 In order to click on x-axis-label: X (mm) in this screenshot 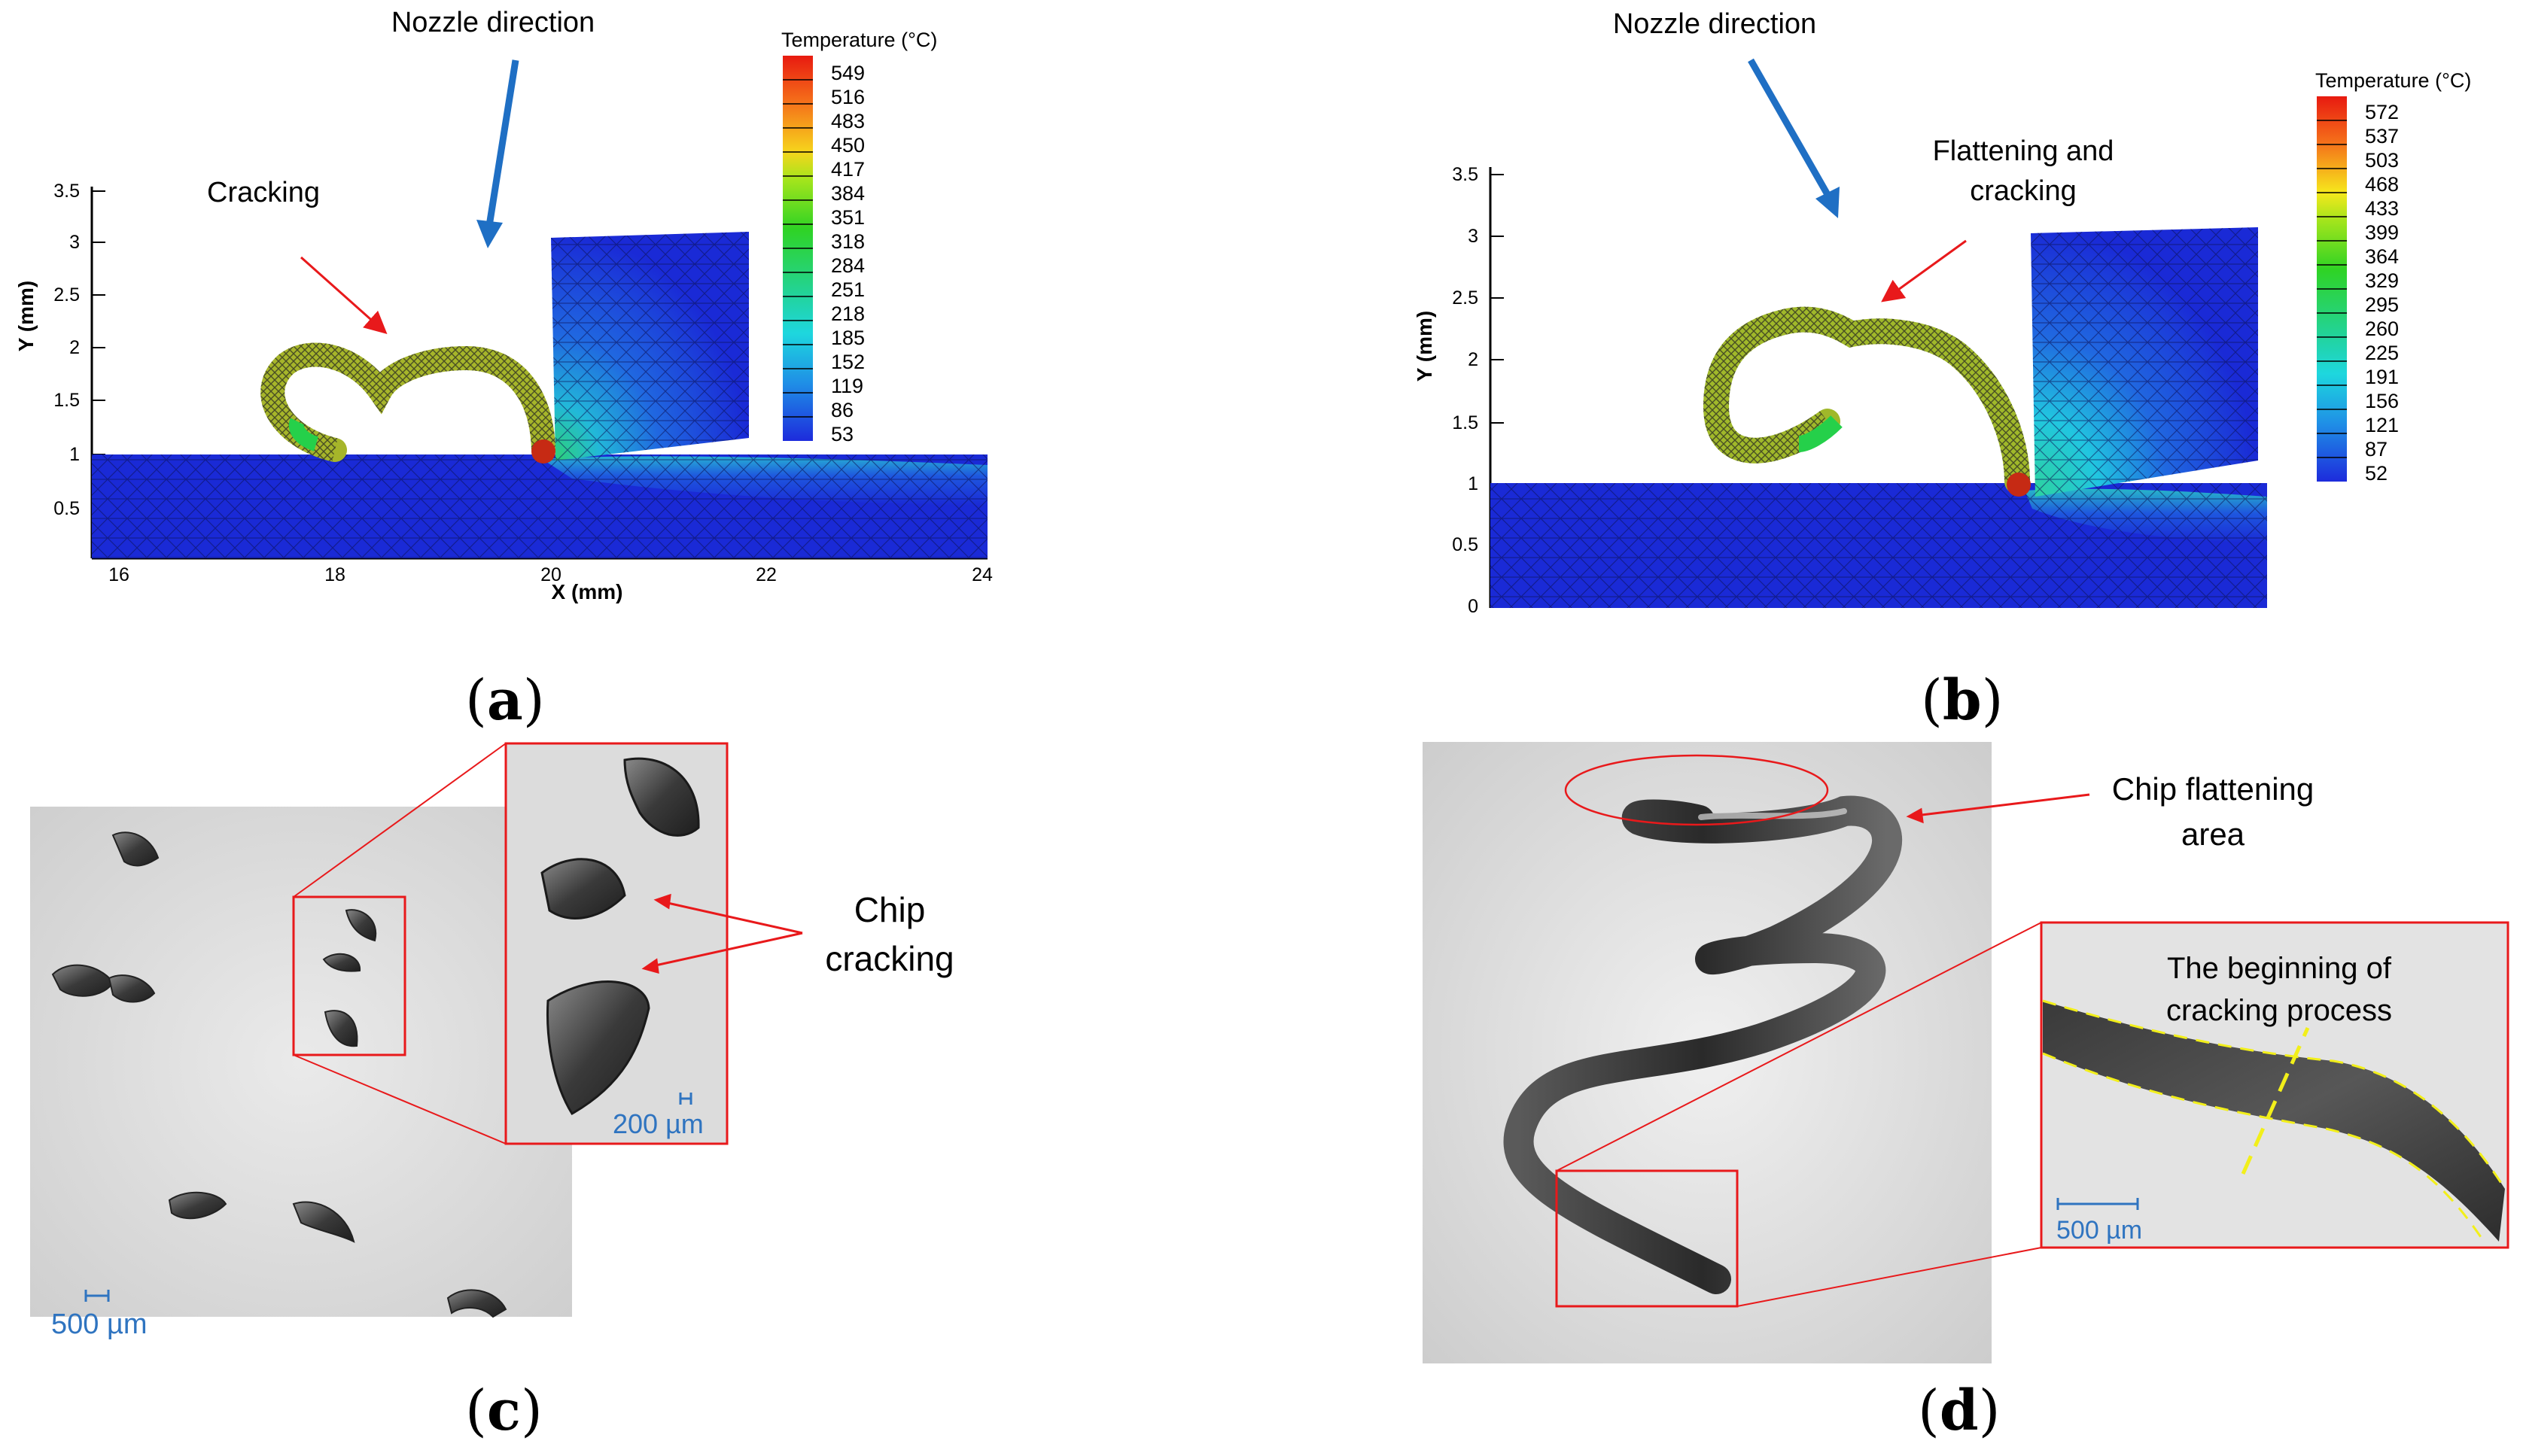, I will do `click(587, 591)`.